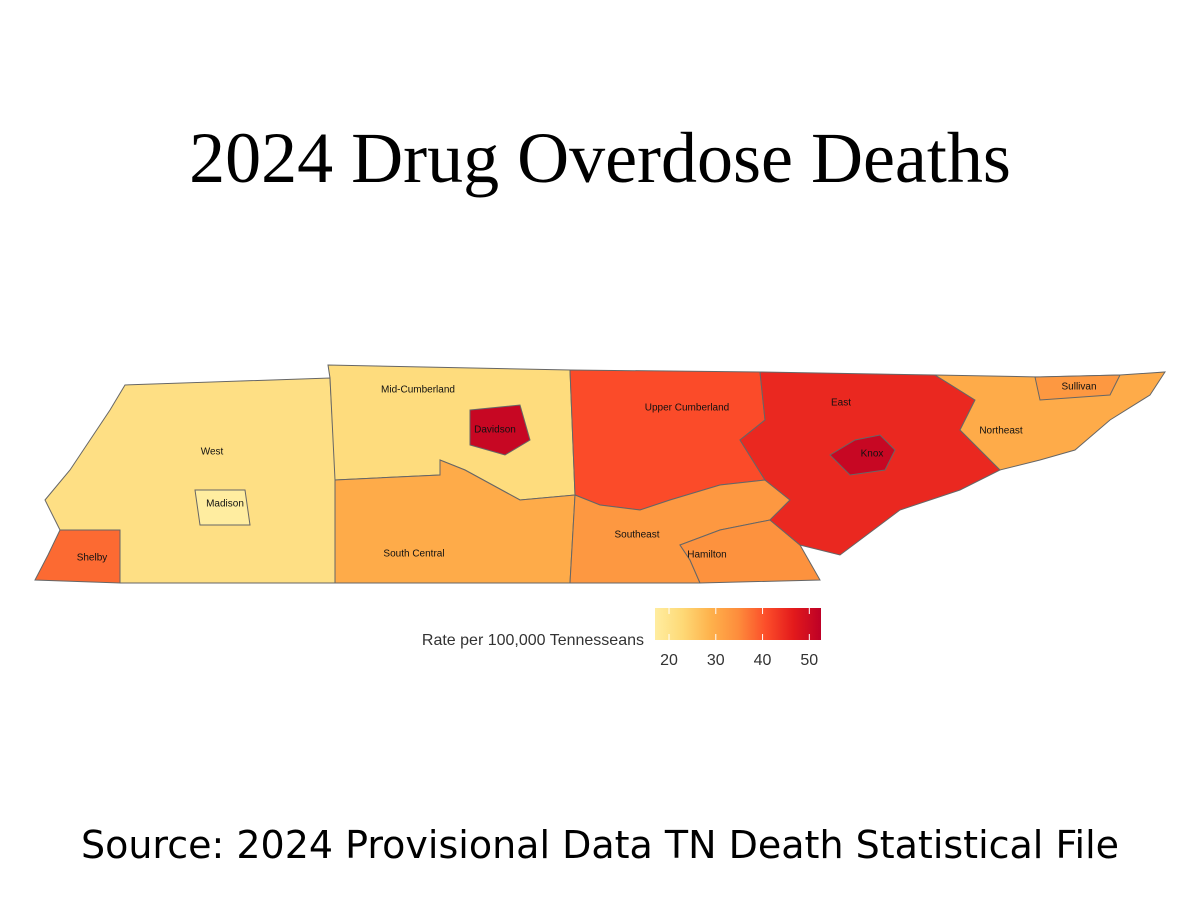  I want to click on region-label: South Central, so click(413, 554).